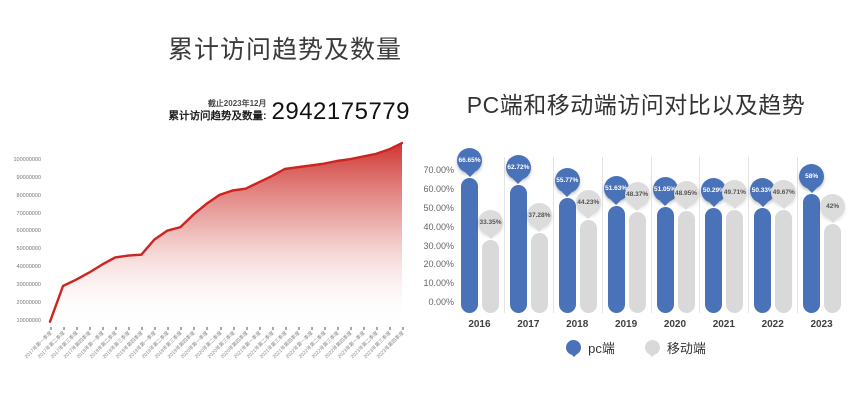 The height and width of the screenshot is (411, 852). Describe the element at coordinates (490, 225) in the screenshot. I see `mobile-value-bubble: 33.35%` at that location.